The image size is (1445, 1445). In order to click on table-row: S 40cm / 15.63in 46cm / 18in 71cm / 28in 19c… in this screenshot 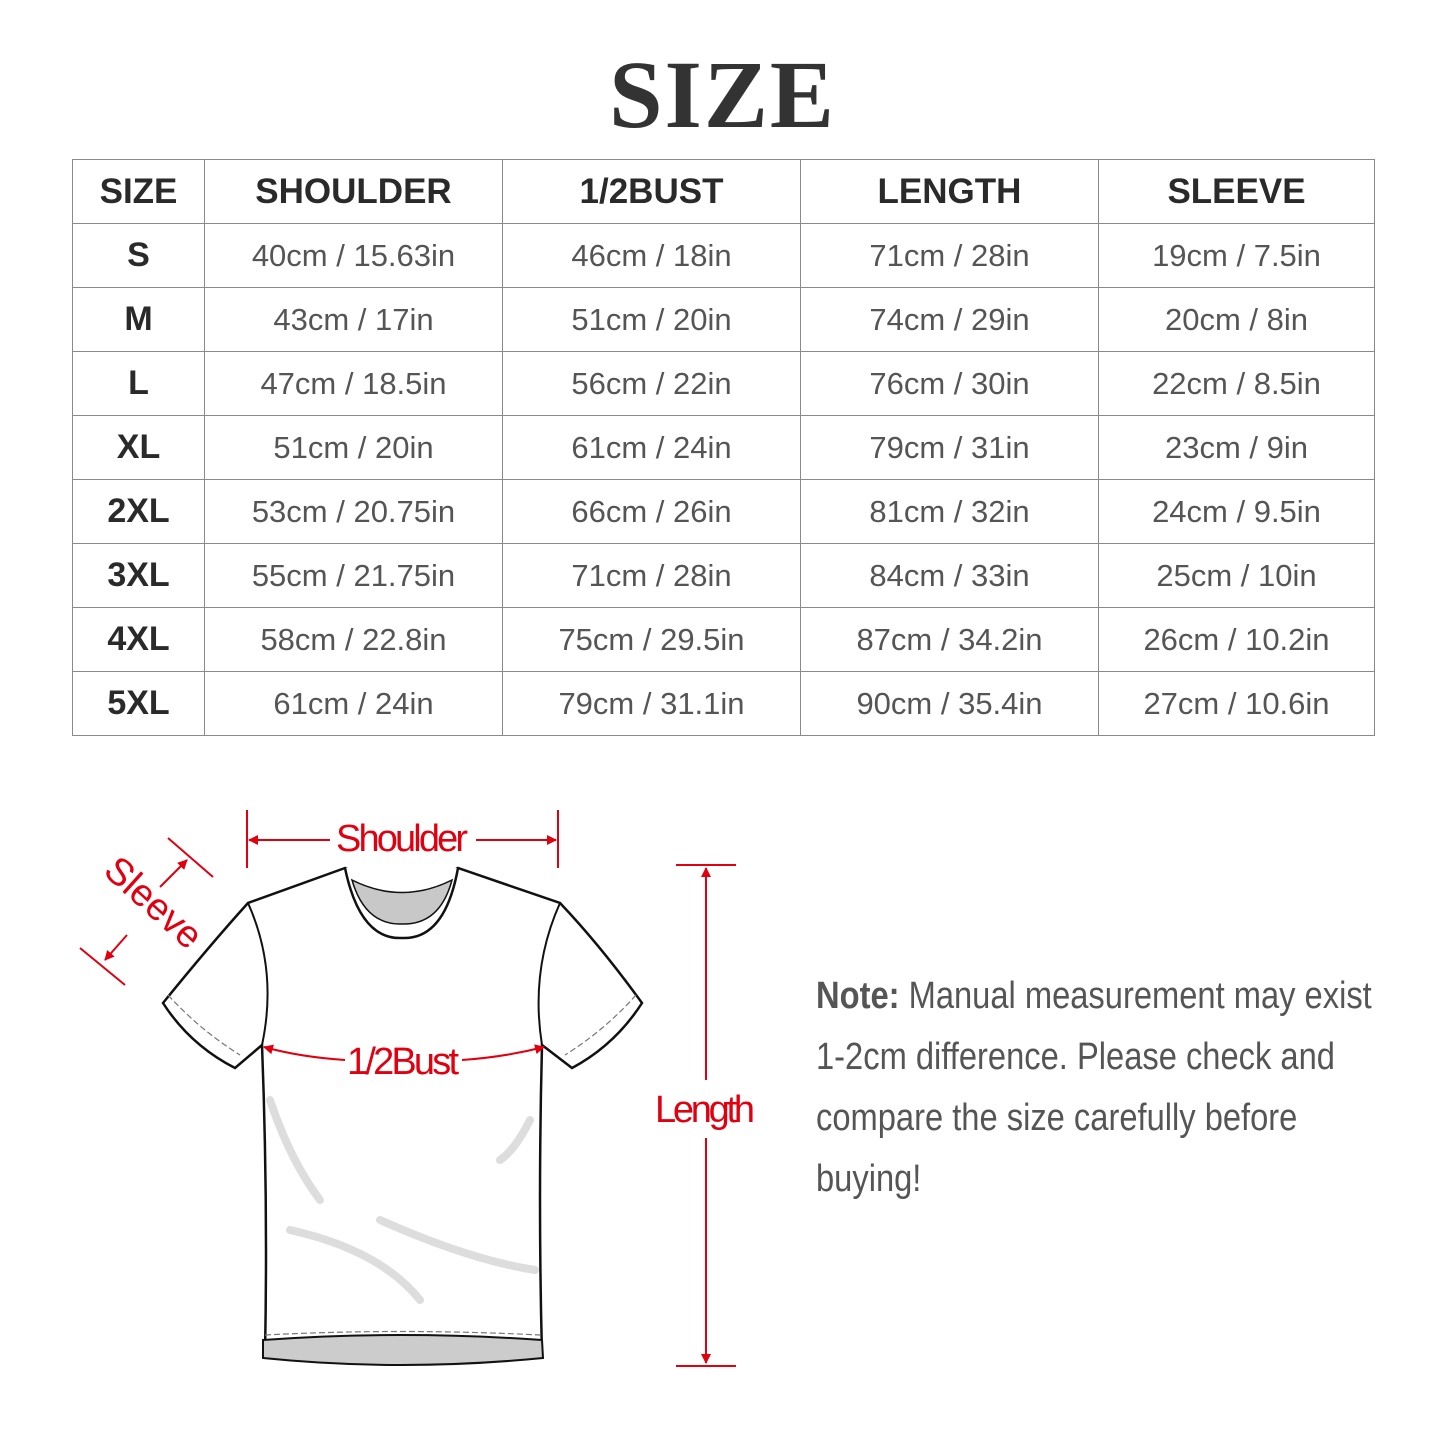, I will do `click(723, 255)`.